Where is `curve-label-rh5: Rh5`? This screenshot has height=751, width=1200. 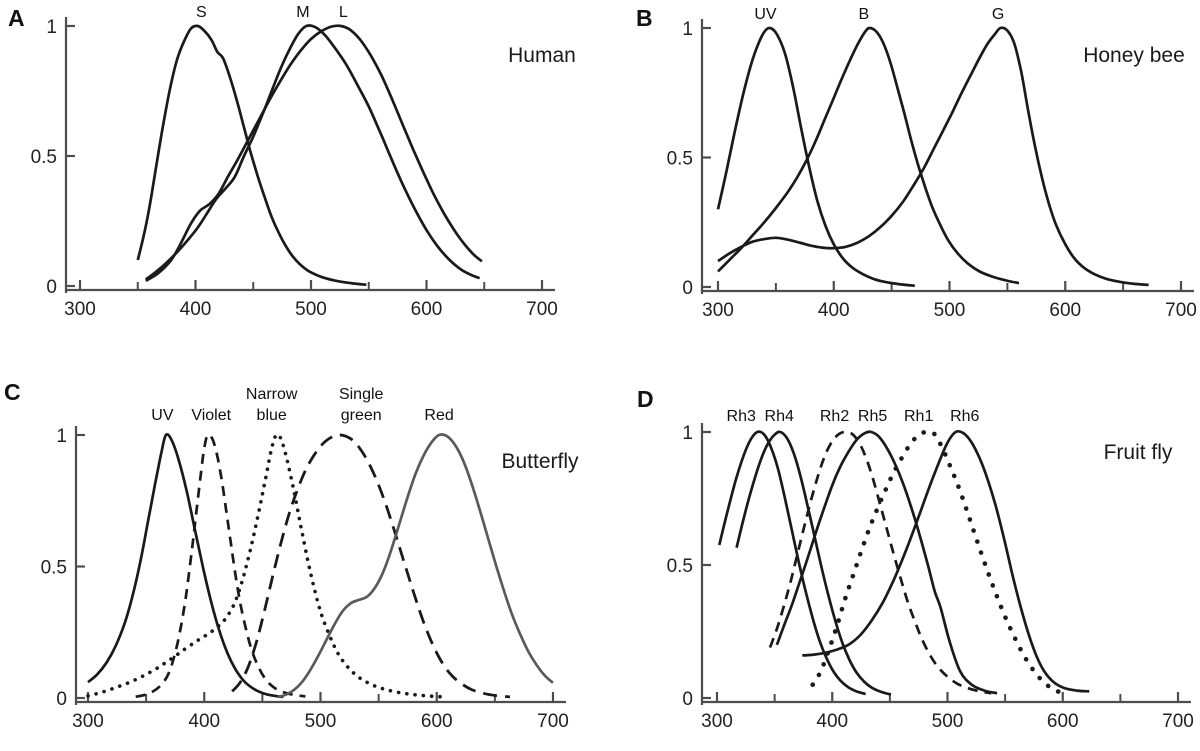 curve-label-rh5: Rh5 is located at coordinates (872, 416).